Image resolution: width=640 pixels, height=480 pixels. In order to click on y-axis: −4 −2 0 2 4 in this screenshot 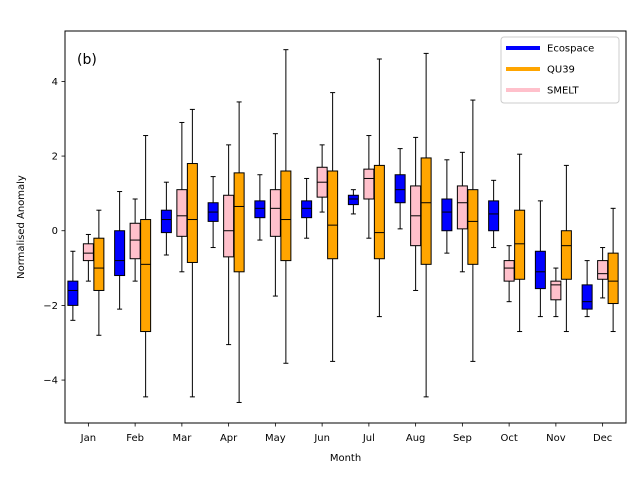, I will do `click(54, 232)`.